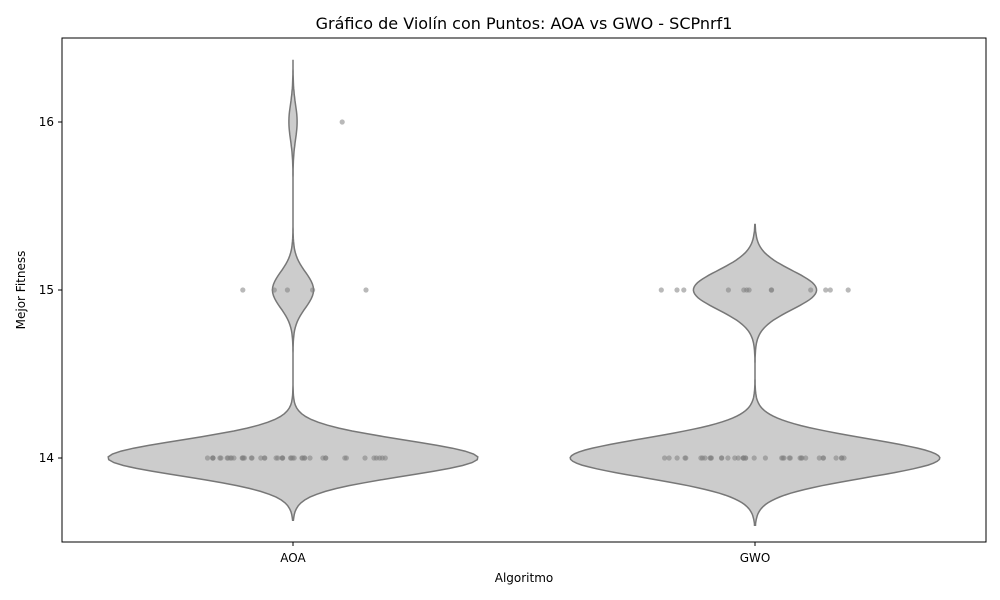 The height and width of the screenshot is (600, 1000). I want to click on y-tick-label: 16, so click(46, 122).